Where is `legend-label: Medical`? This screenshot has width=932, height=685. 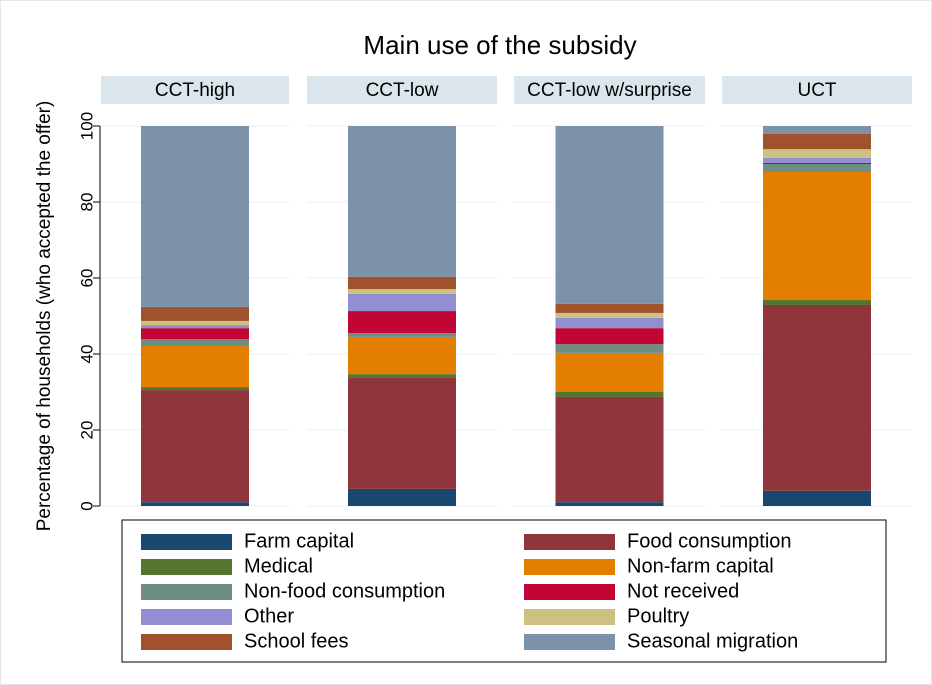
legend-label: Medical is located at coordinates (278, 566).